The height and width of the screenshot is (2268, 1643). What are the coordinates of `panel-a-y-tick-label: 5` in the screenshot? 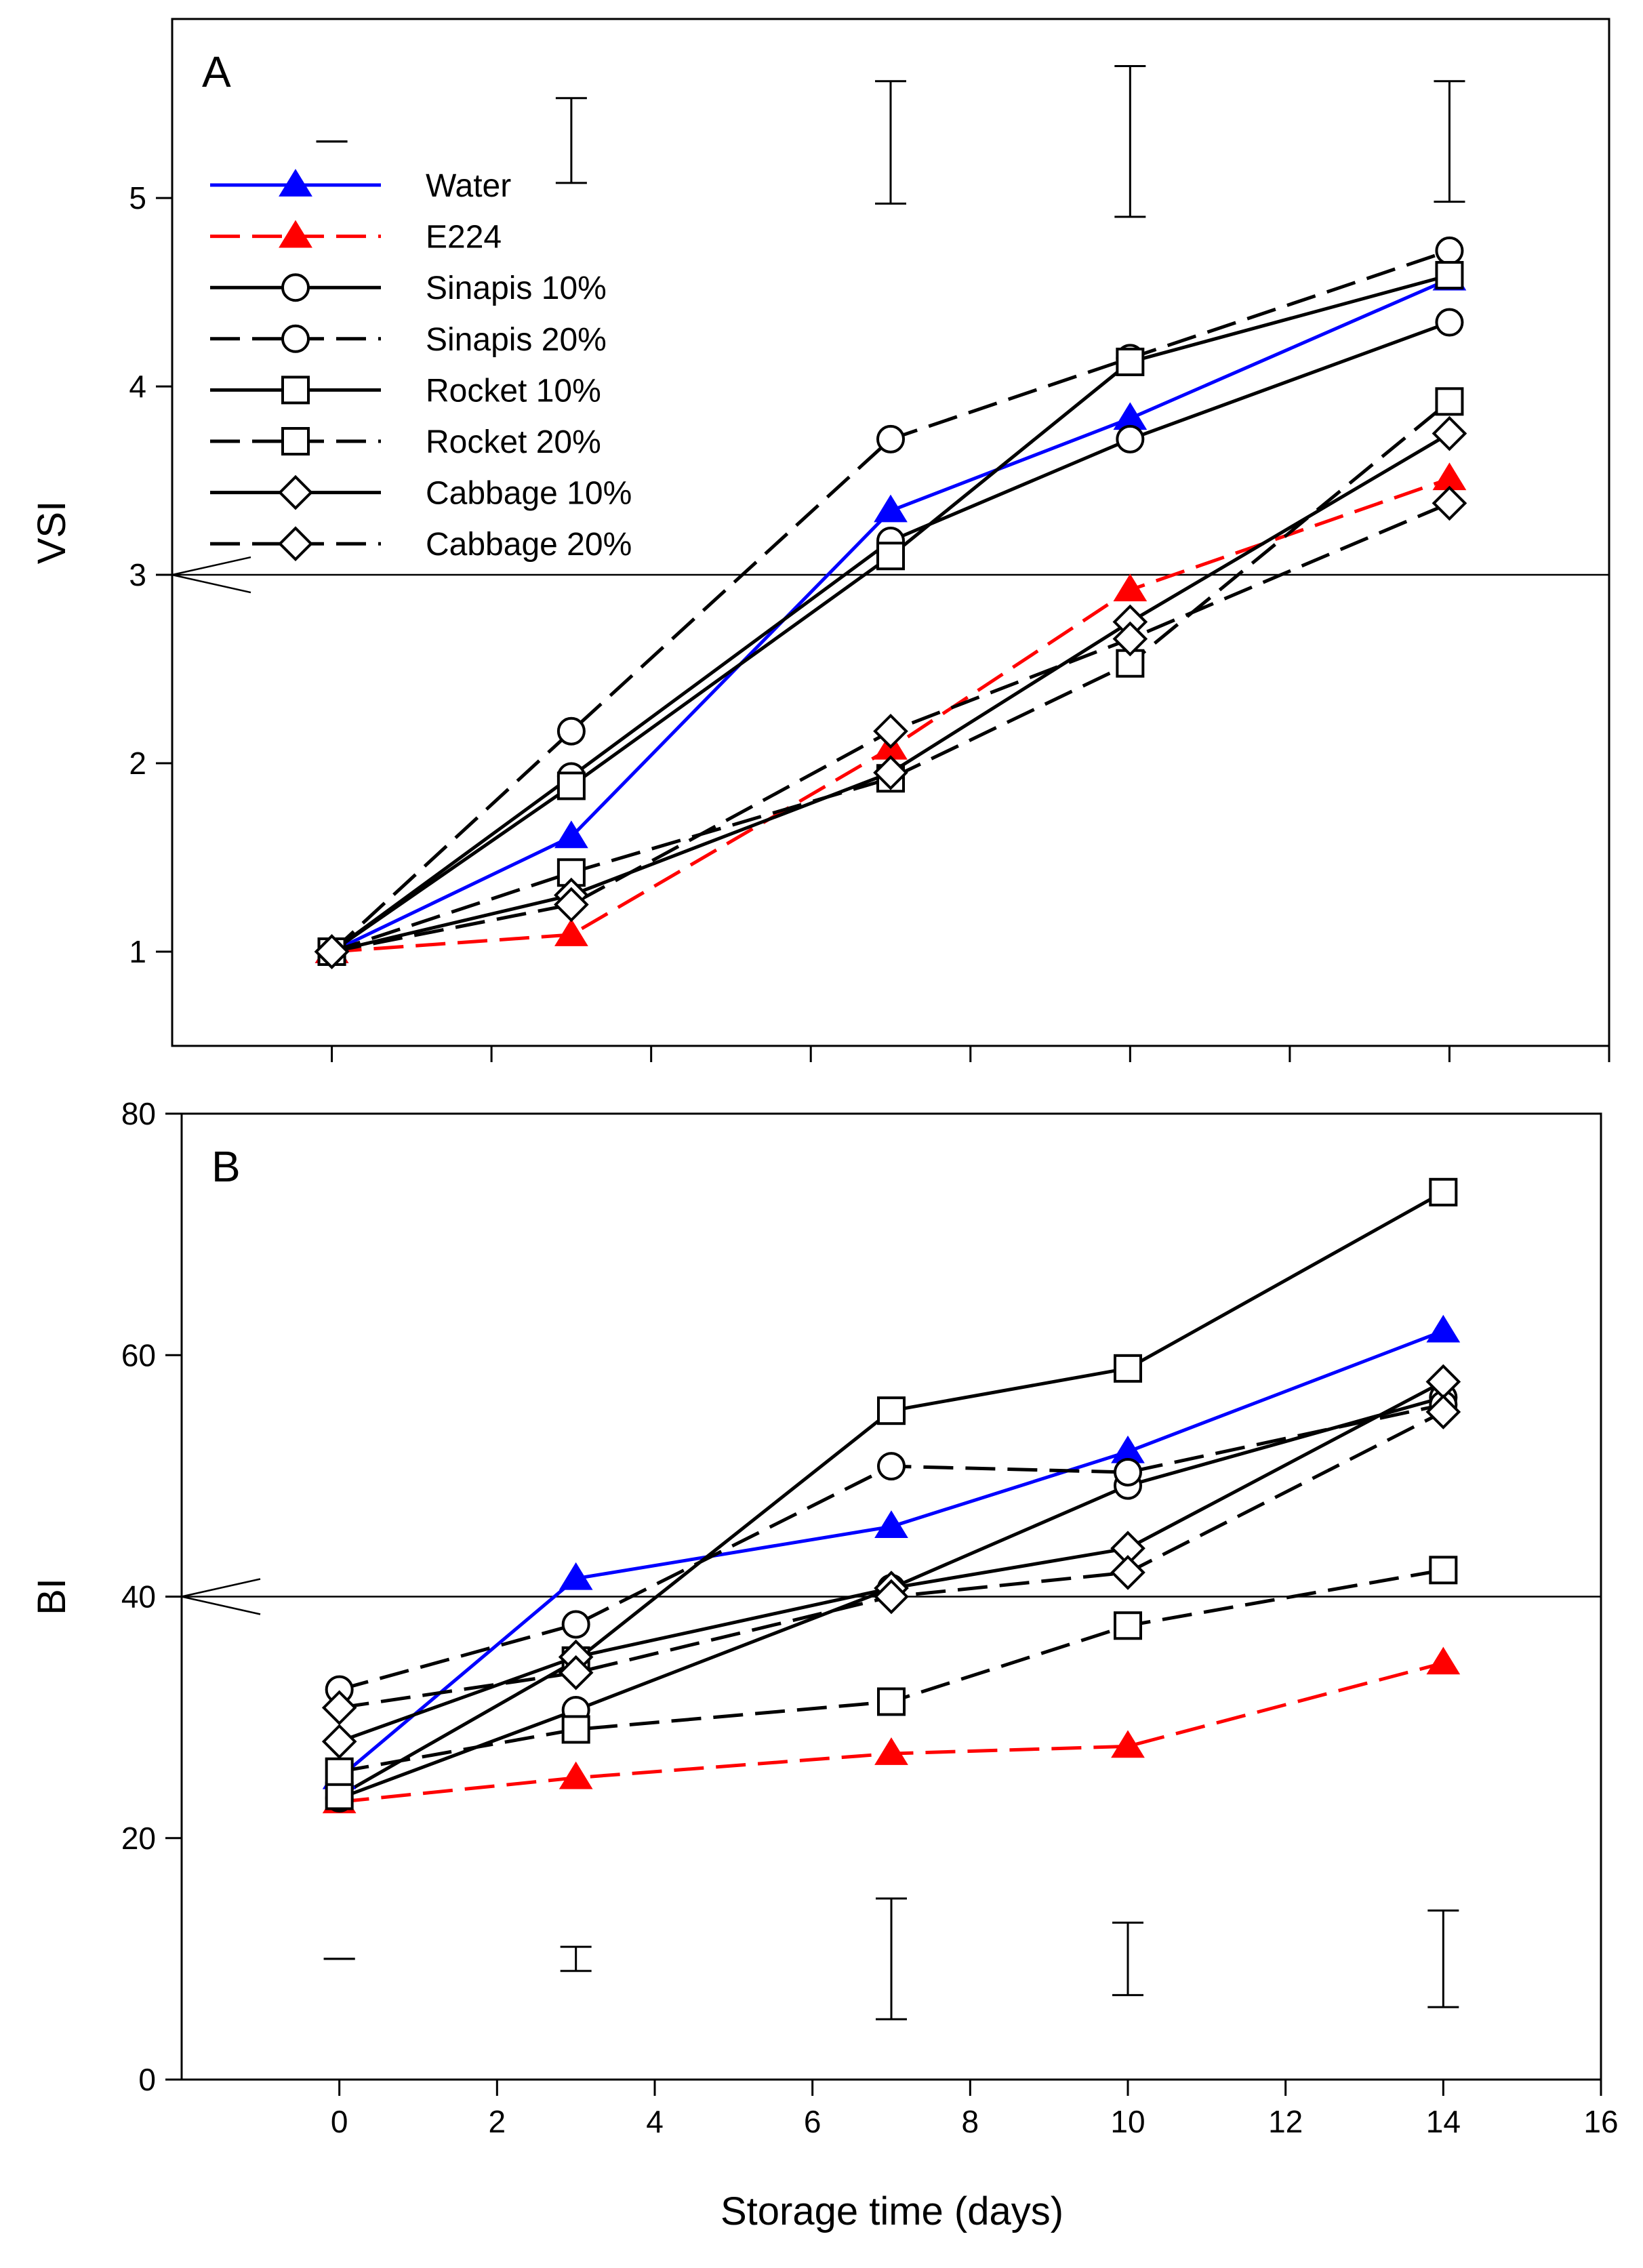 It's located at (137, 198).